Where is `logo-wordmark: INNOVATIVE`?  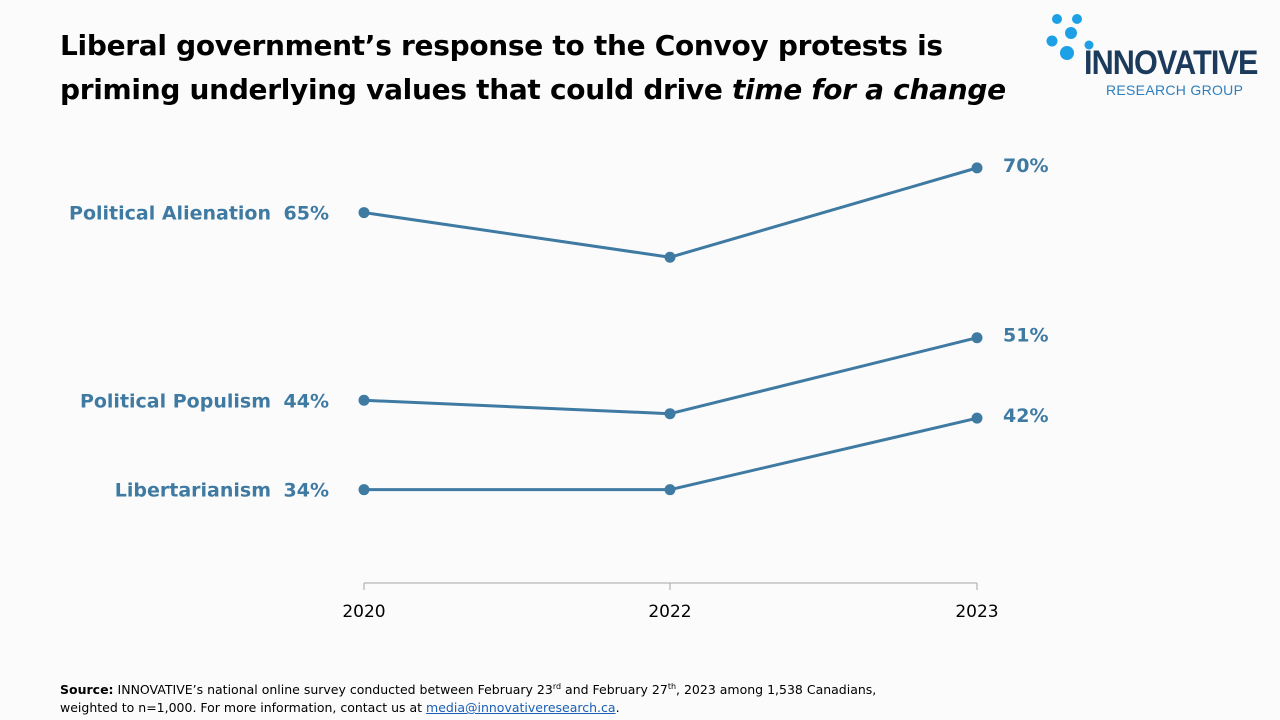
logo-wordmark: INNOVATIVE is located at coordinates (1171, 63).